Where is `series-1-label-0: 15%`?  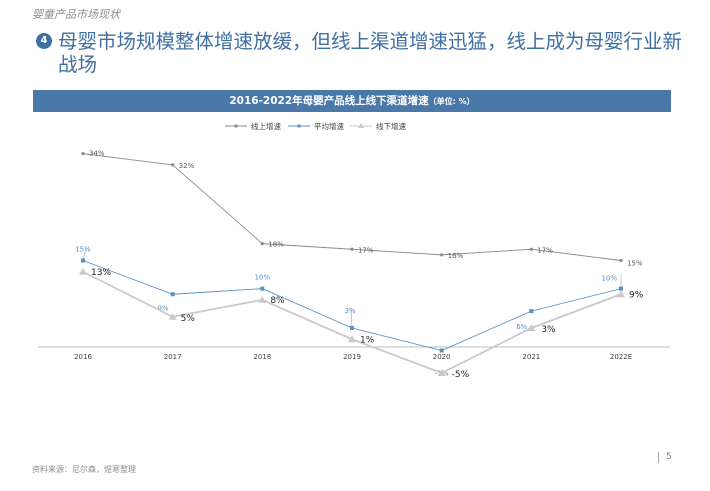 series-1-label-0: 15% is located at coordinates (83, 250).